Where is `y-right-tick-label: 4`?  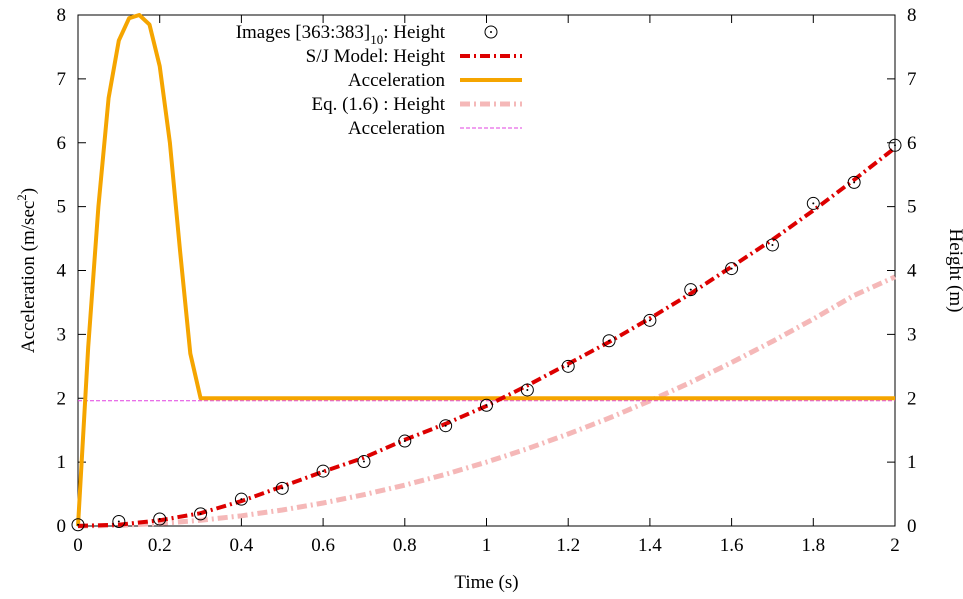
y-right-tick-label: 4 is located at coordinates (912, 271).